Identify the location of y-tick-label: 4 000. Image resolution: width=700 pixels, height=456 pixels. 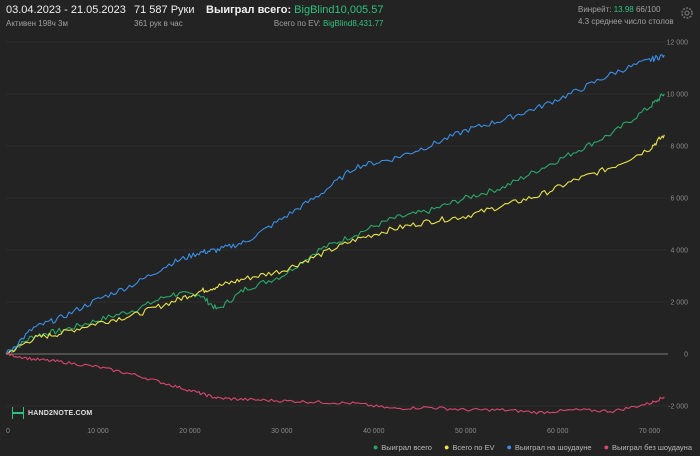
(679, 251).